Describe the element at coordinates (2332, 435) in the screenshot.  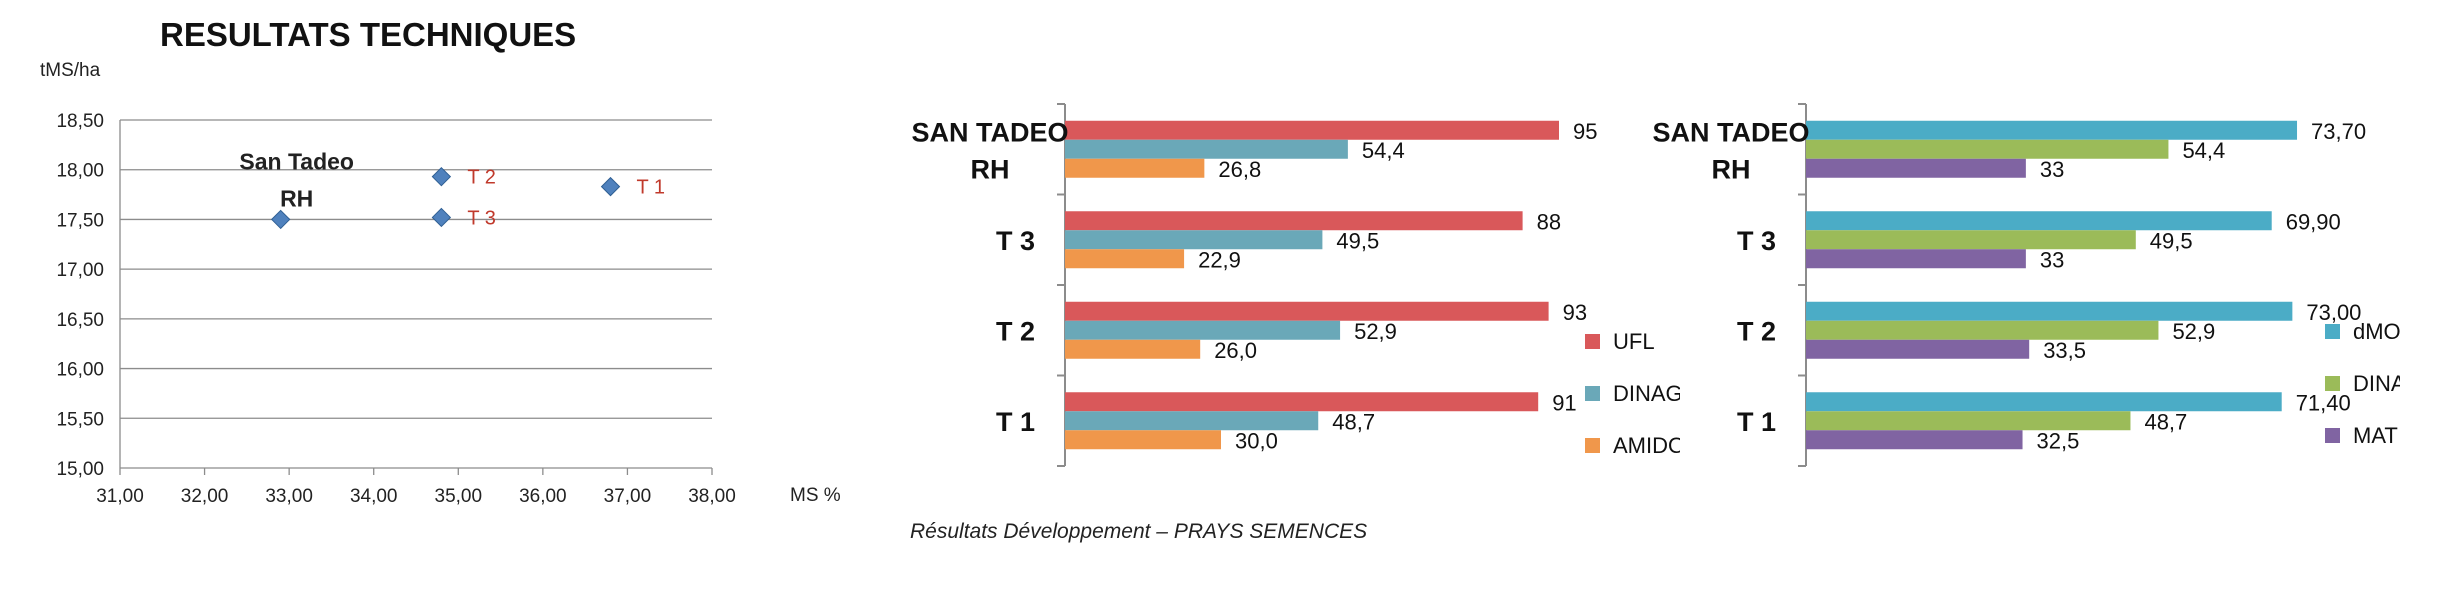
I see `legend-swatch-mat` at that location.